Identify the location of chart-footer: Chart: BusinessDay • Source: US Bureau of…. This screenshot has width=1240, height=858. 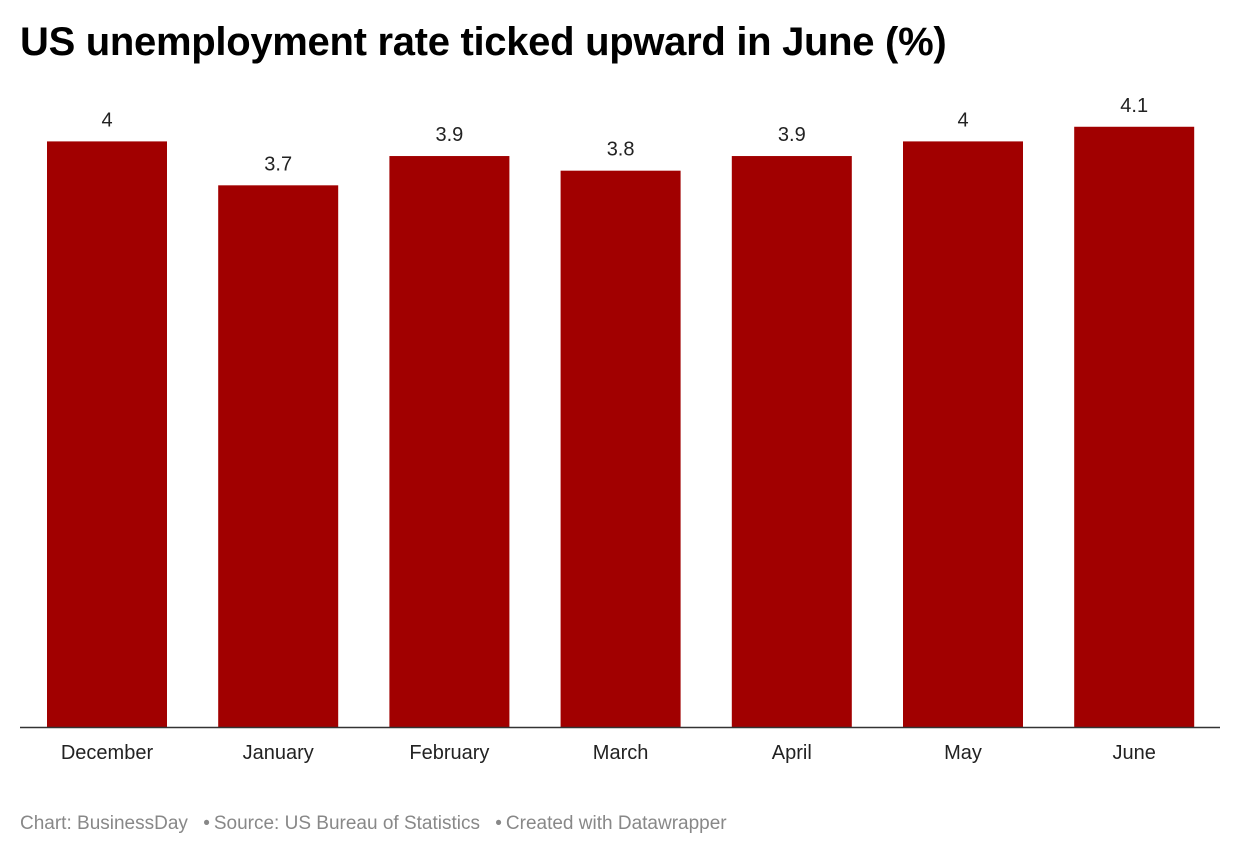
(373, 824).